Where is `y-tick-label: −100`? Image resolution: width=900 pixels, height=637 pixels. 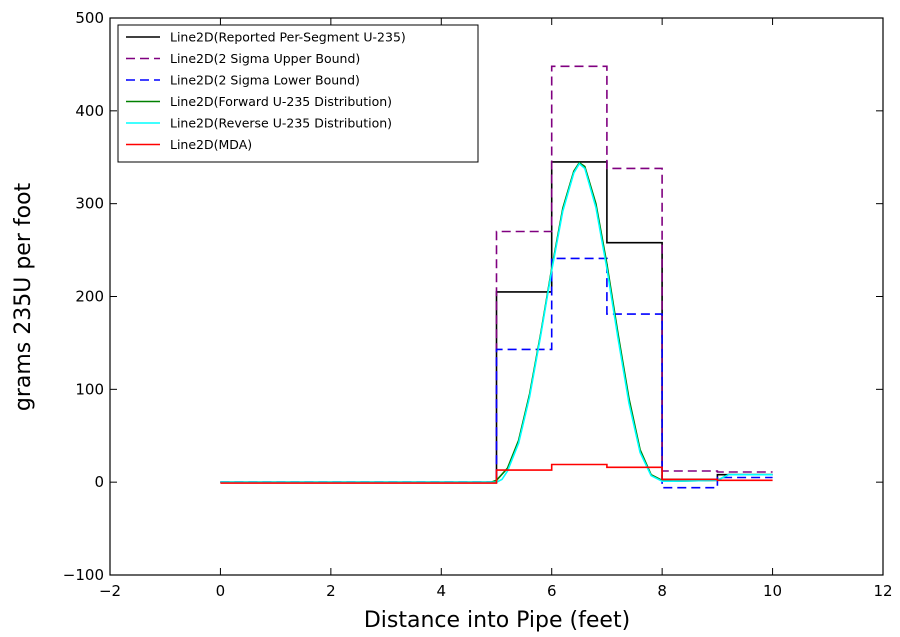 y-tick-label: −100 is located at coordinates (83, 575).